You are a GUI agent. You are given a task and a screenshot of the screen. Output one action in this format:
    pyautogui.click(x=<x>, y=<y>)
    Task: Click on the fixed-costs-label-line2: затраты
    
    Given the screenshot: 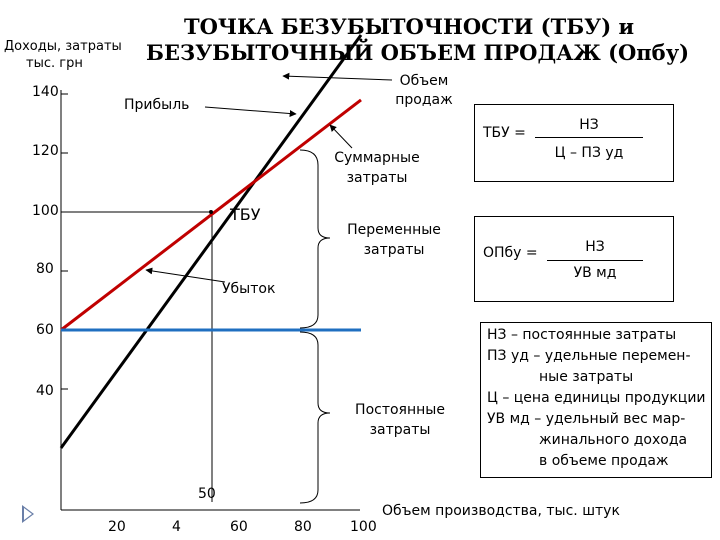 What is the action you would take?
    pyautogui.click(x=400, y=430)
    